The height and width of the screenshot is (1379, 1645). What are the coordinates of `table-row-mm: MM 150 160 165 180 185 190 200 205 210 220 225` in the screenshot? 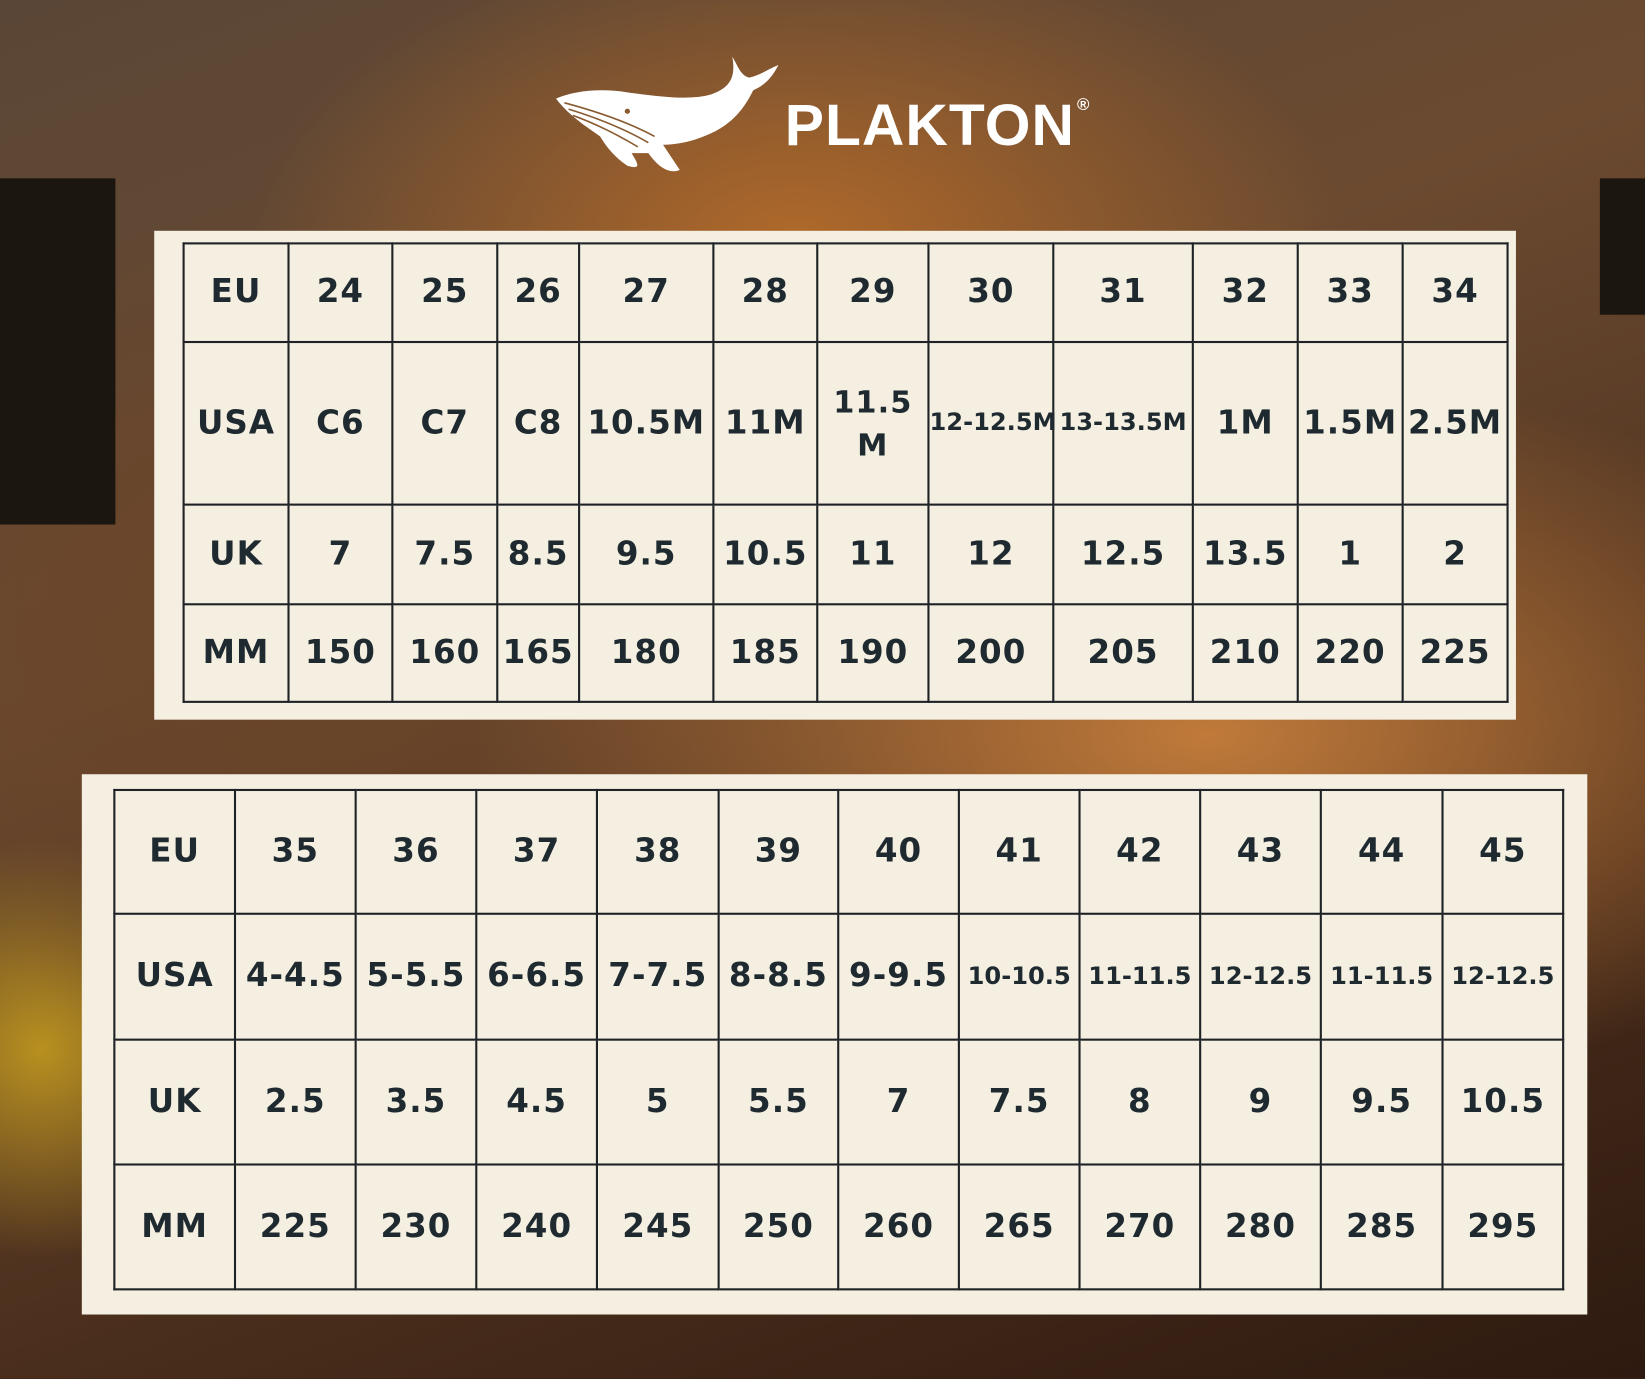 It's located at (845, 653).